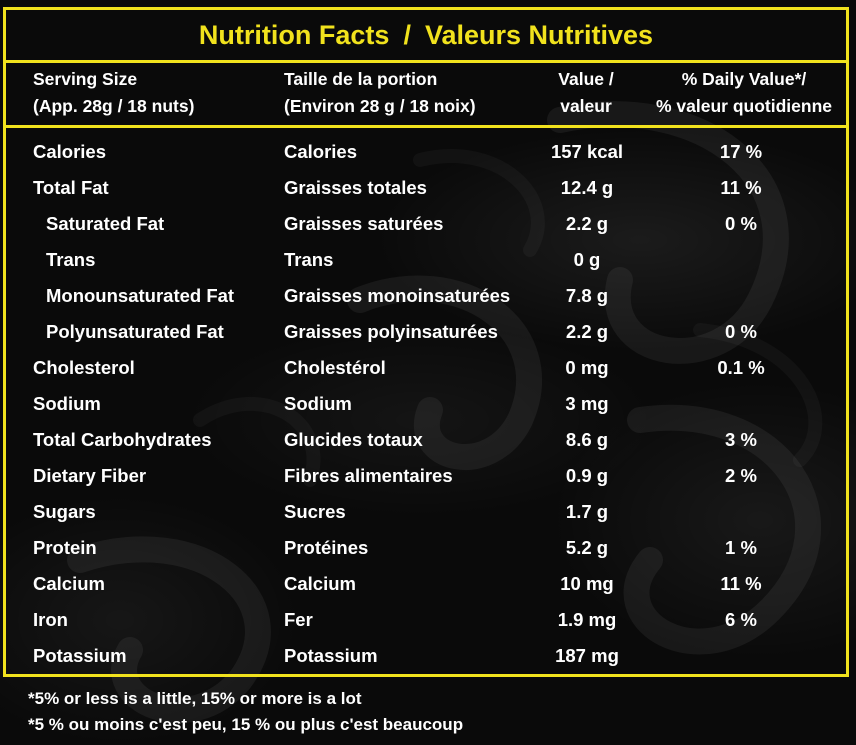 This screenshot has width=856, height=745. I want to click on nutrient-value: 12.4 g, so click(587, 187).